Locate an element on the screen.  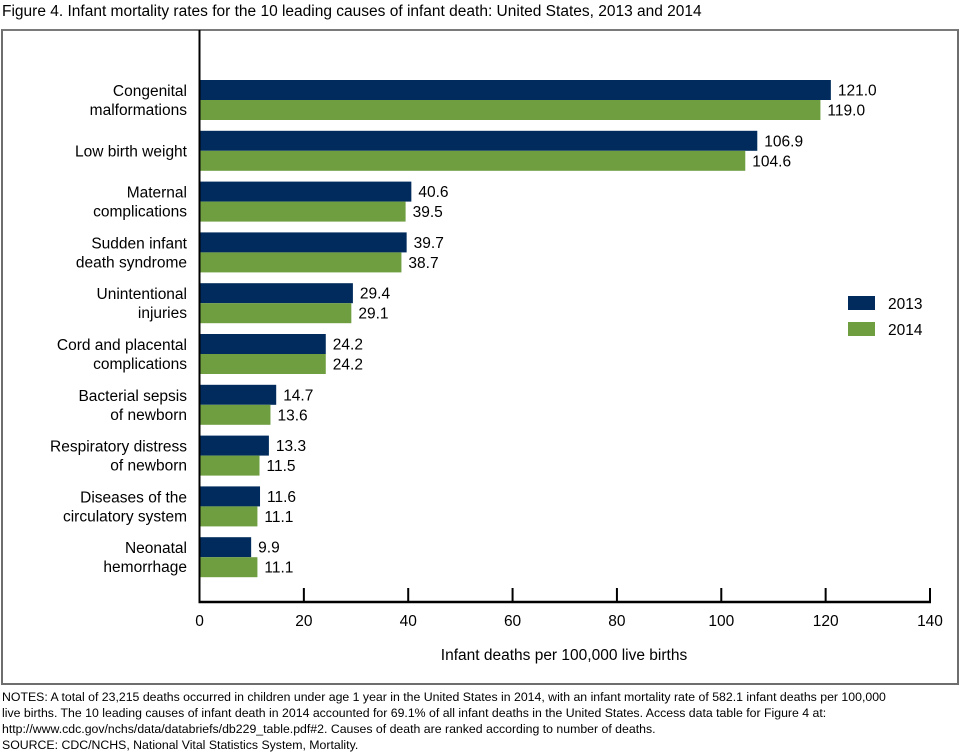
x-tick-label: 20 is located at coordinates (304, 621).